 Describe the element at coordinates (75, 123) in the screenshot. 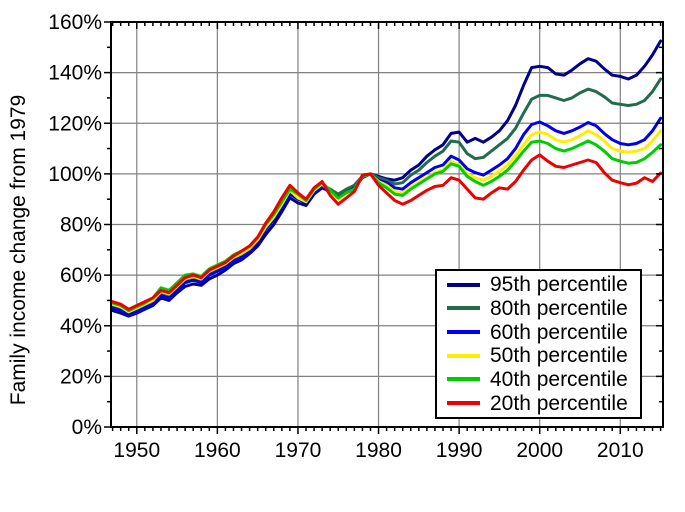

I see `y-tick-label-120: 120%` at that location.